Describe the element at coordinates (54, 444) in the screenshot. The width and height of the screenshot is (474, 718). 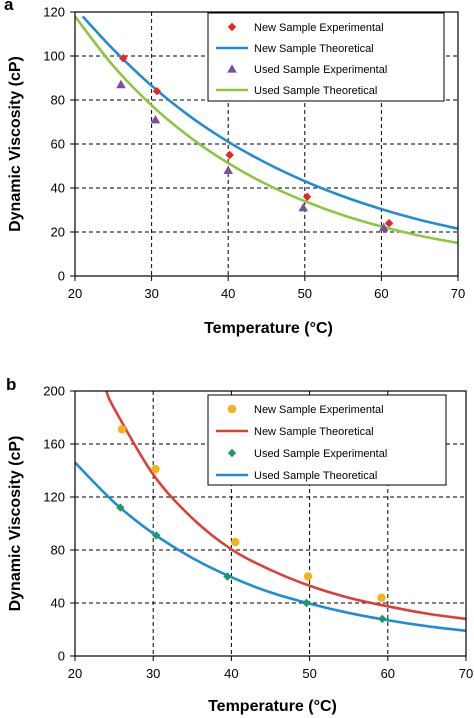
I see `y-tick-label: 160` at that location.